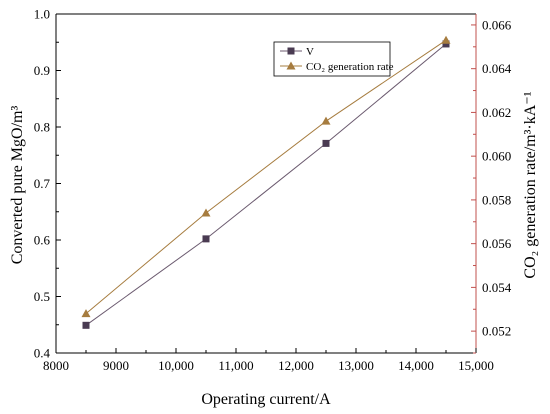 This screenshot has height=414, width=550. Describe the element at coordinates (176, 365) in the screenshot. I see `x-tick-label: 10,000` at that location.